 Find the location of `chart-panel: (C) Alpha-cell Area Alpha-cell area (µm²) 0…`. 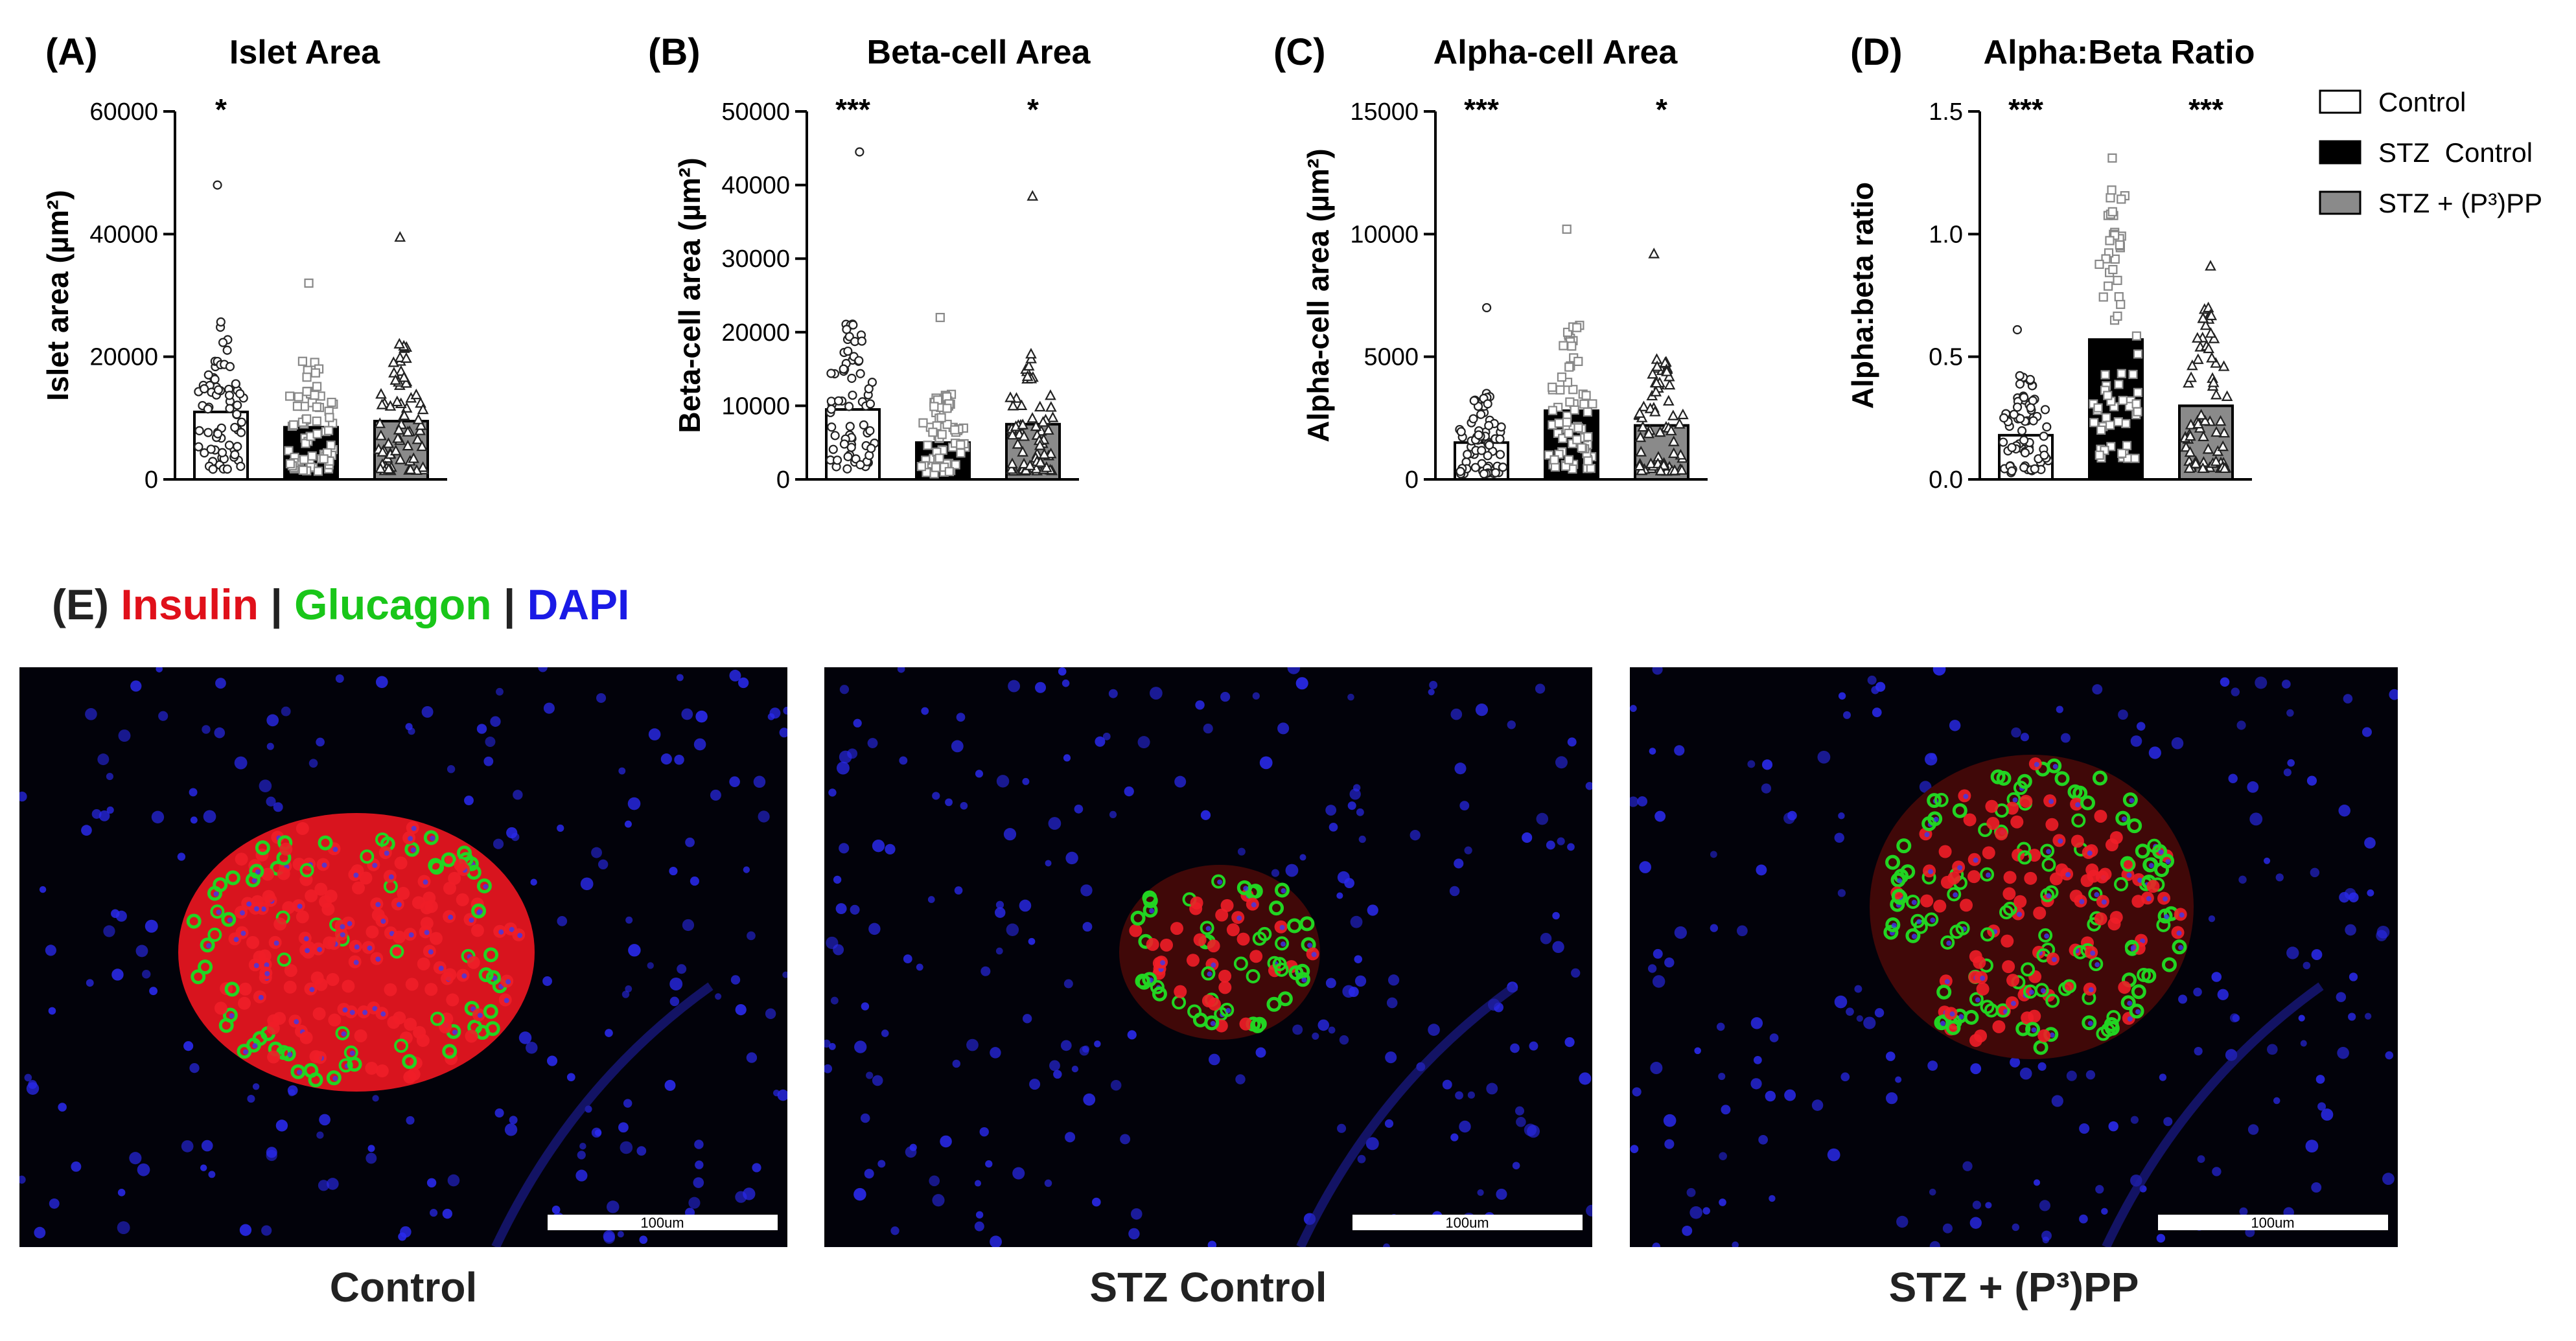

chart-panel: (C) Alpha-cell Area Alpha-cell area (µm²) 0… is located at coordinates (1491, 262).